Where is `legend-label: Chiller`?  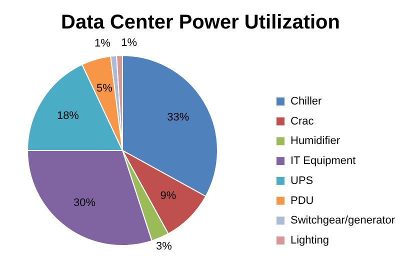
legend-label: Chiller is located at coordinates (306, 102).